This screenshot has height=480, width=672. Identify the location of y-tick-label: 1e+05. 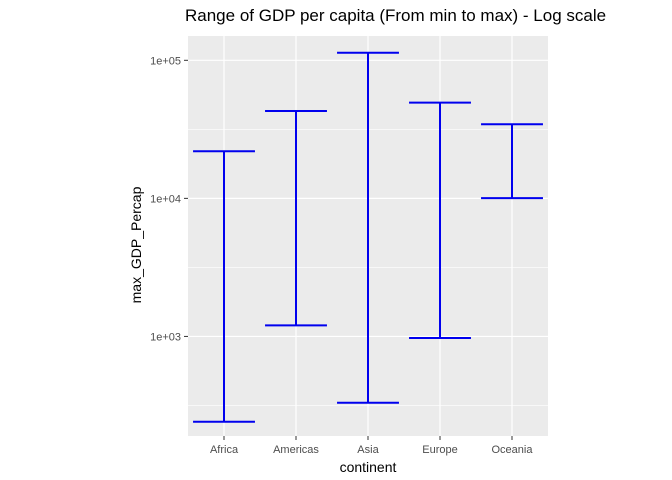
(165, 61).